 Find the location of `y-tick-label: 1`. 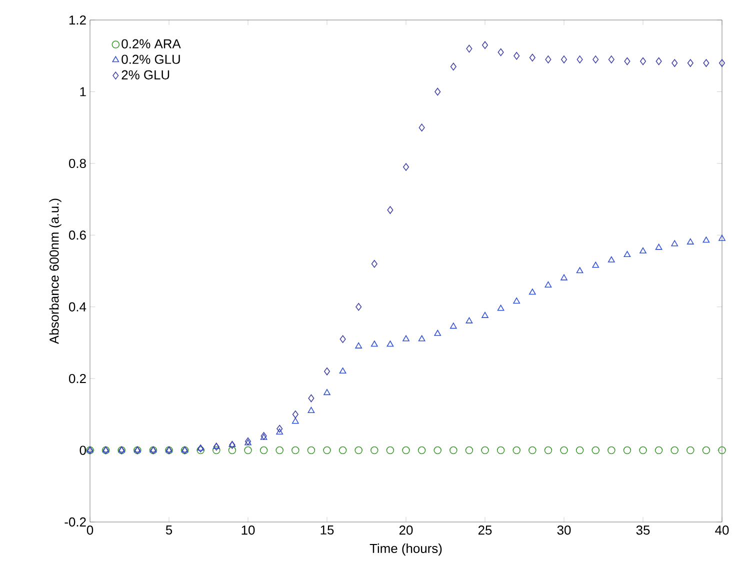

y-tick-label: 1 is located at coordinates (83, 91).